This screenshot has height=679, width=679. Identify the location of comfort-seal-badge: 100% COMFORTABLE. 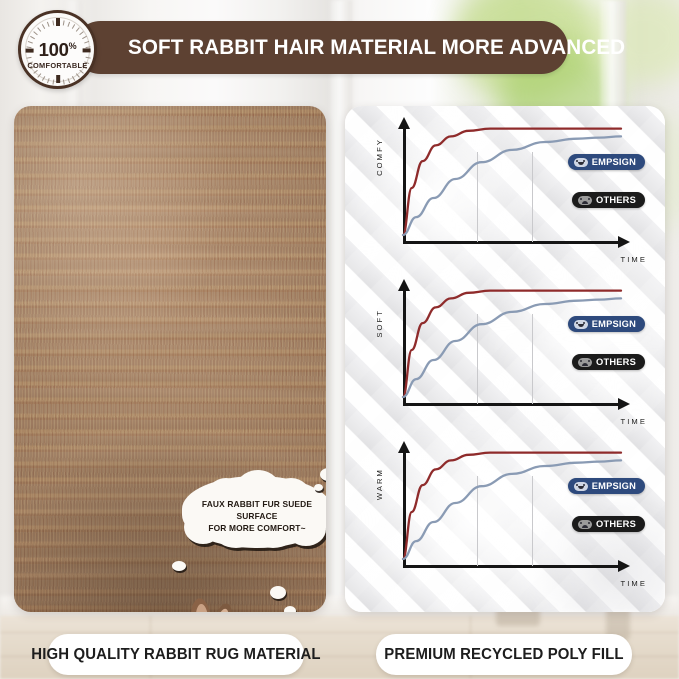
(57, 49).